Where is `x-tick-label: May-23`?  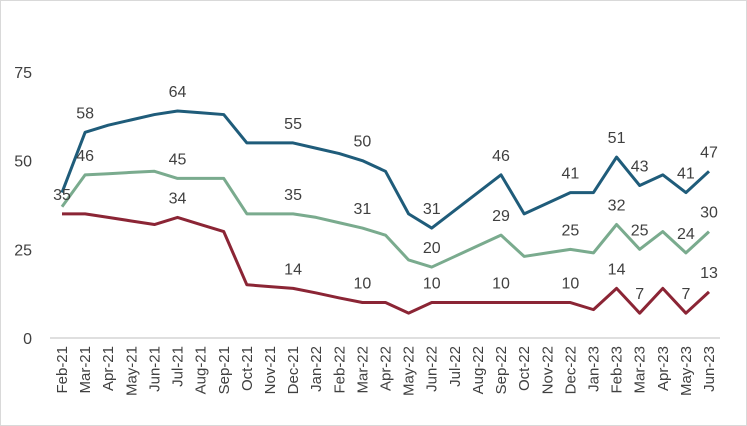 x-tick-label: May-23 is located at coordinates (686, 371).